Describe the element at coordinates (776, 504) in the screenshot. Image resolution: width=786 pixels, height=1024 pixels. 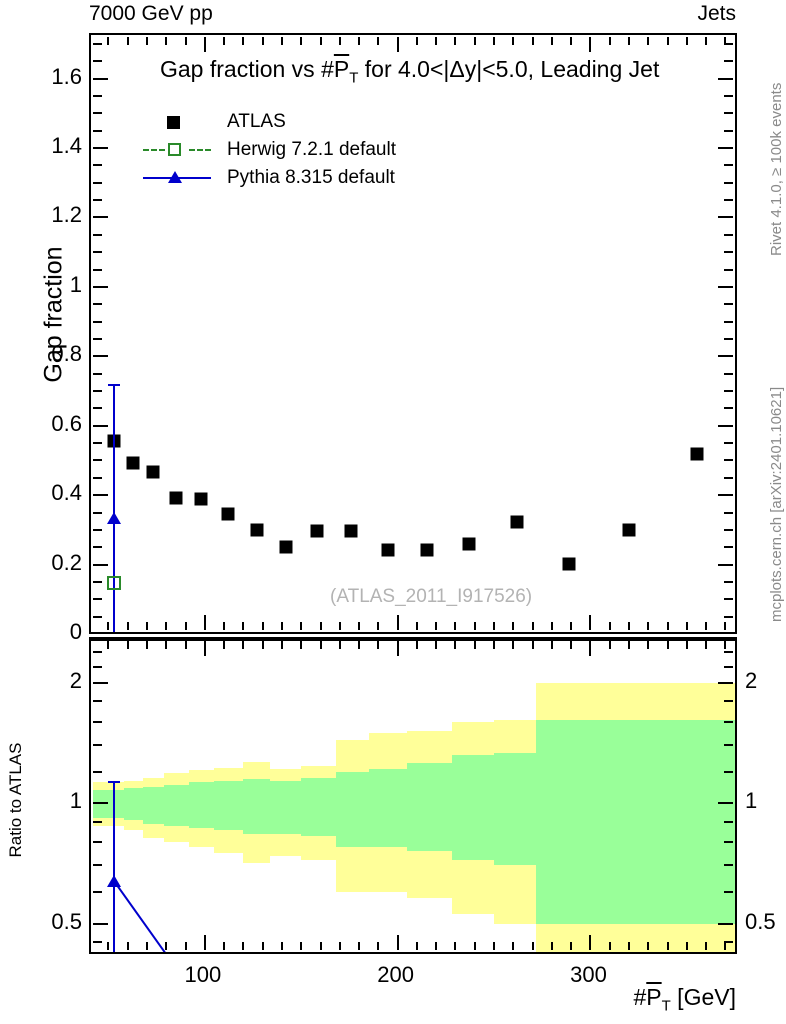
I see `mcplots-reference-annotation: mcplots.cern.ch [arXiv:2401.10621]` at that location.